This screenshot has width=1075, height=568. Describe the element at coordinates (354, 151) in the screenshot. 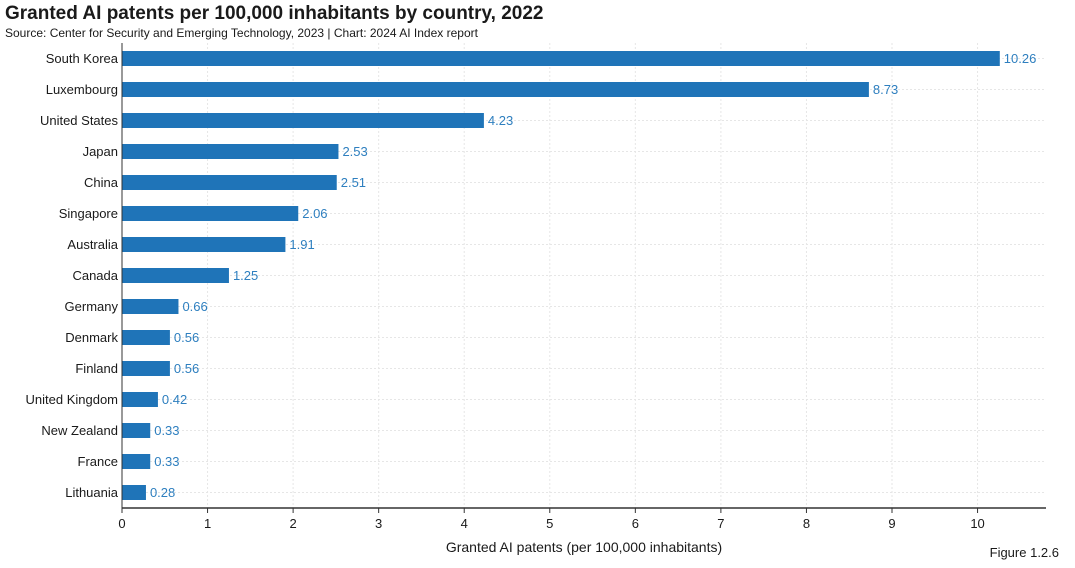

I see `value-label: 2.53` at that location.